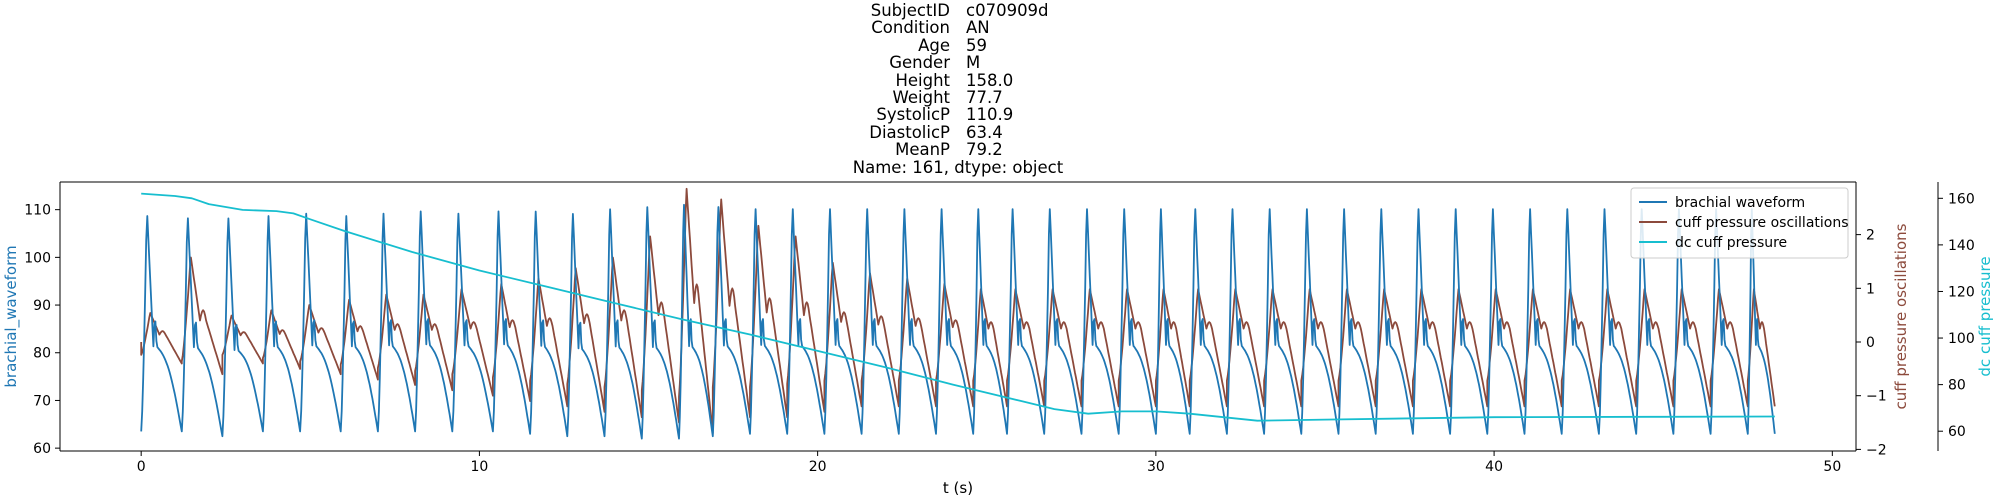  What do you see at coordinates (1961, 339) in the screenshot?
I see `y-right2-tick-label: 100` at bounding box center [1961, 339].